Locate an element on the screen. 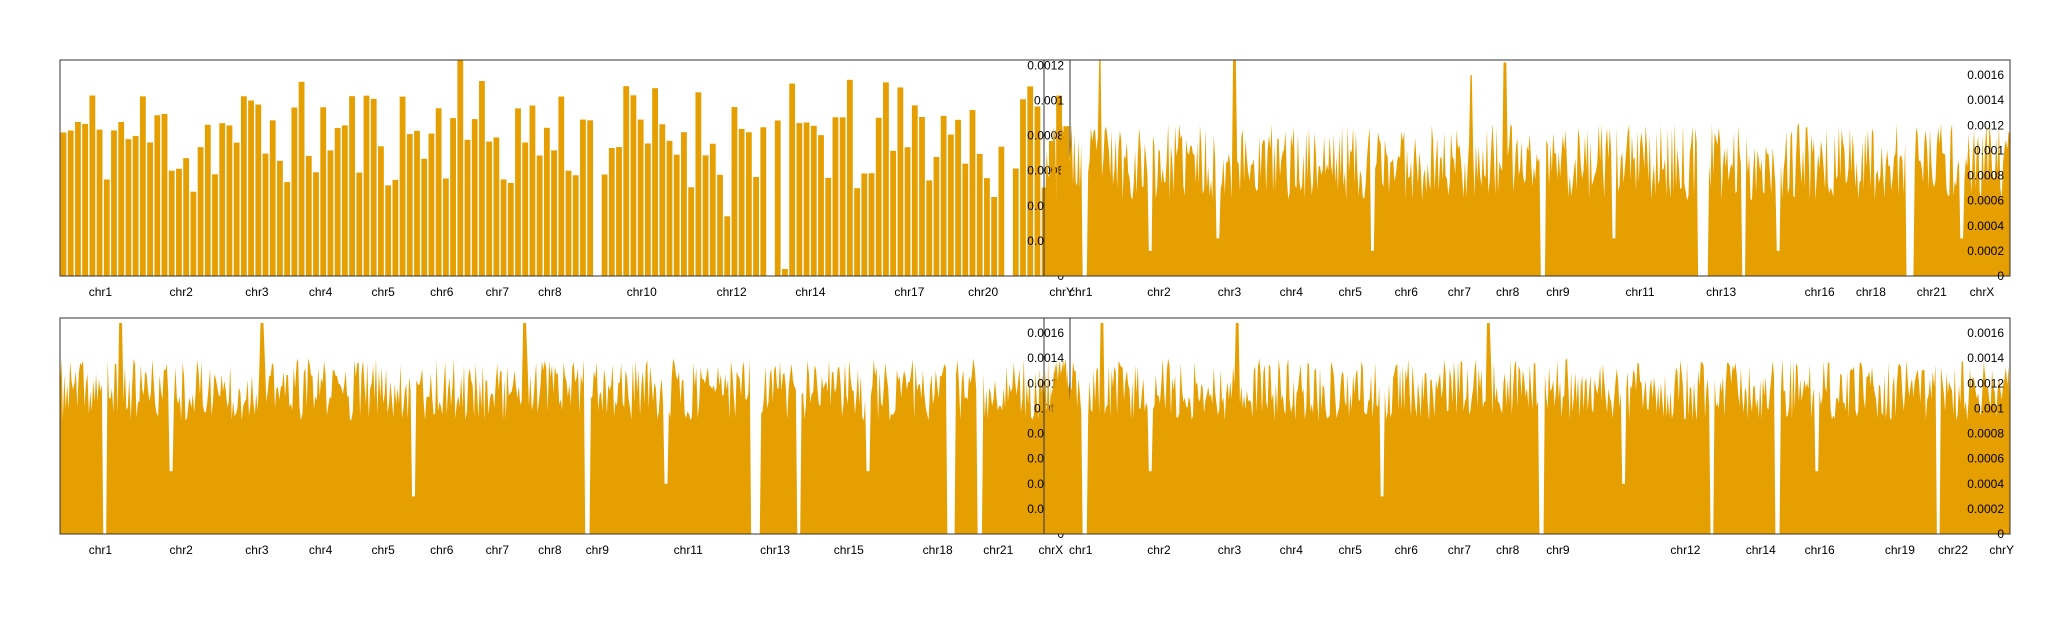 The width and height of the screenshot is (2060, 622). chromosome-label: chr18 is located at coordinates (938, 550).